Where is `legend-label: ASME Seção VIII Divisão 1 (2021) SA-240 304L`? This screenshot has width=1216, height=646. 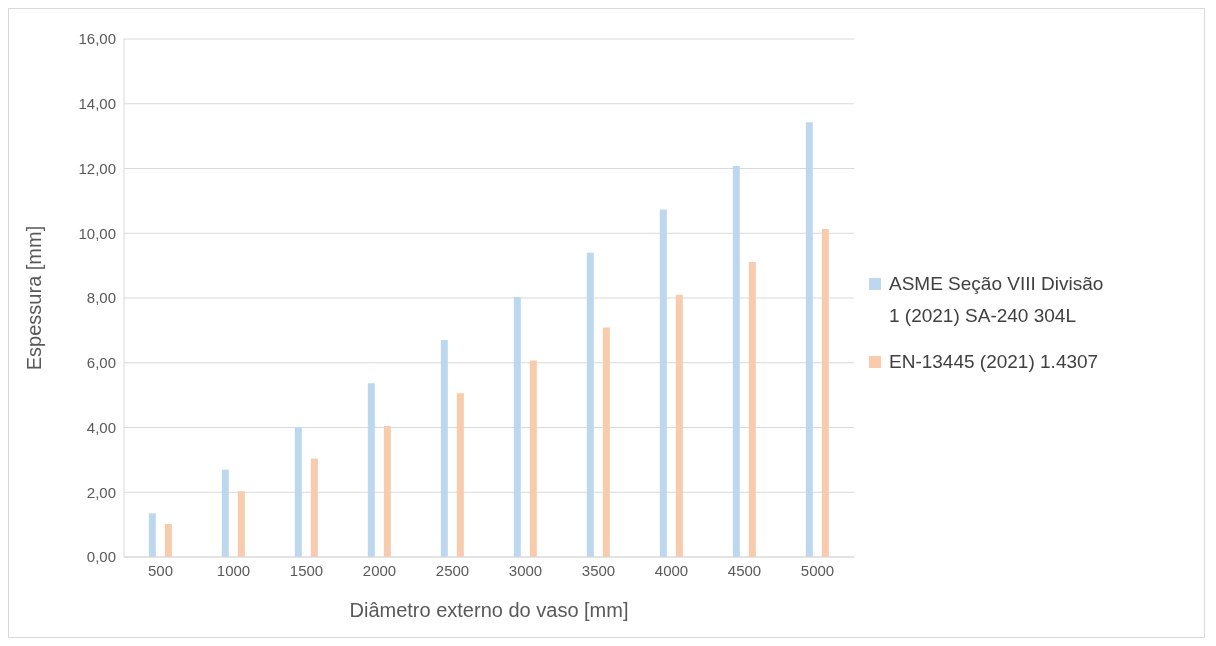 legend-label: ASME Seção VIII Divisão 1 (2021) SA-240 304L is located at coordinates (997, 300).